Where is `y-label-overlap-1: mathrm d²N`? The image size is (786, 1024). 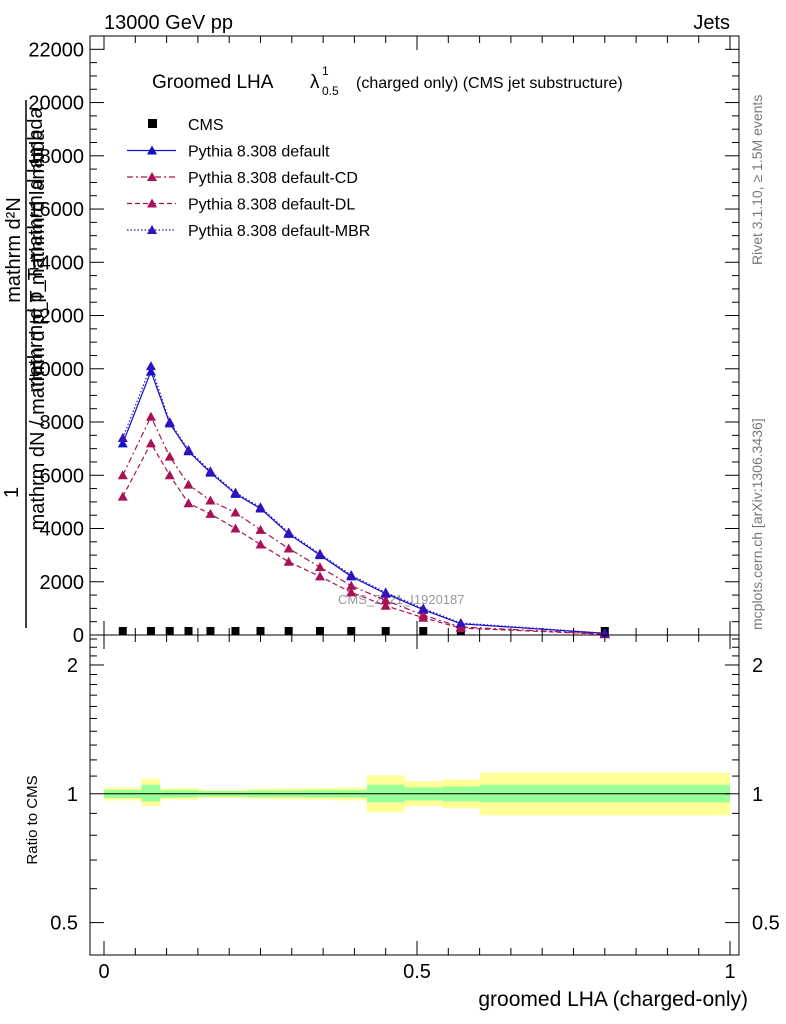
y-label-overlap-1: mathrm d²N is located at coordinates (14, 250).